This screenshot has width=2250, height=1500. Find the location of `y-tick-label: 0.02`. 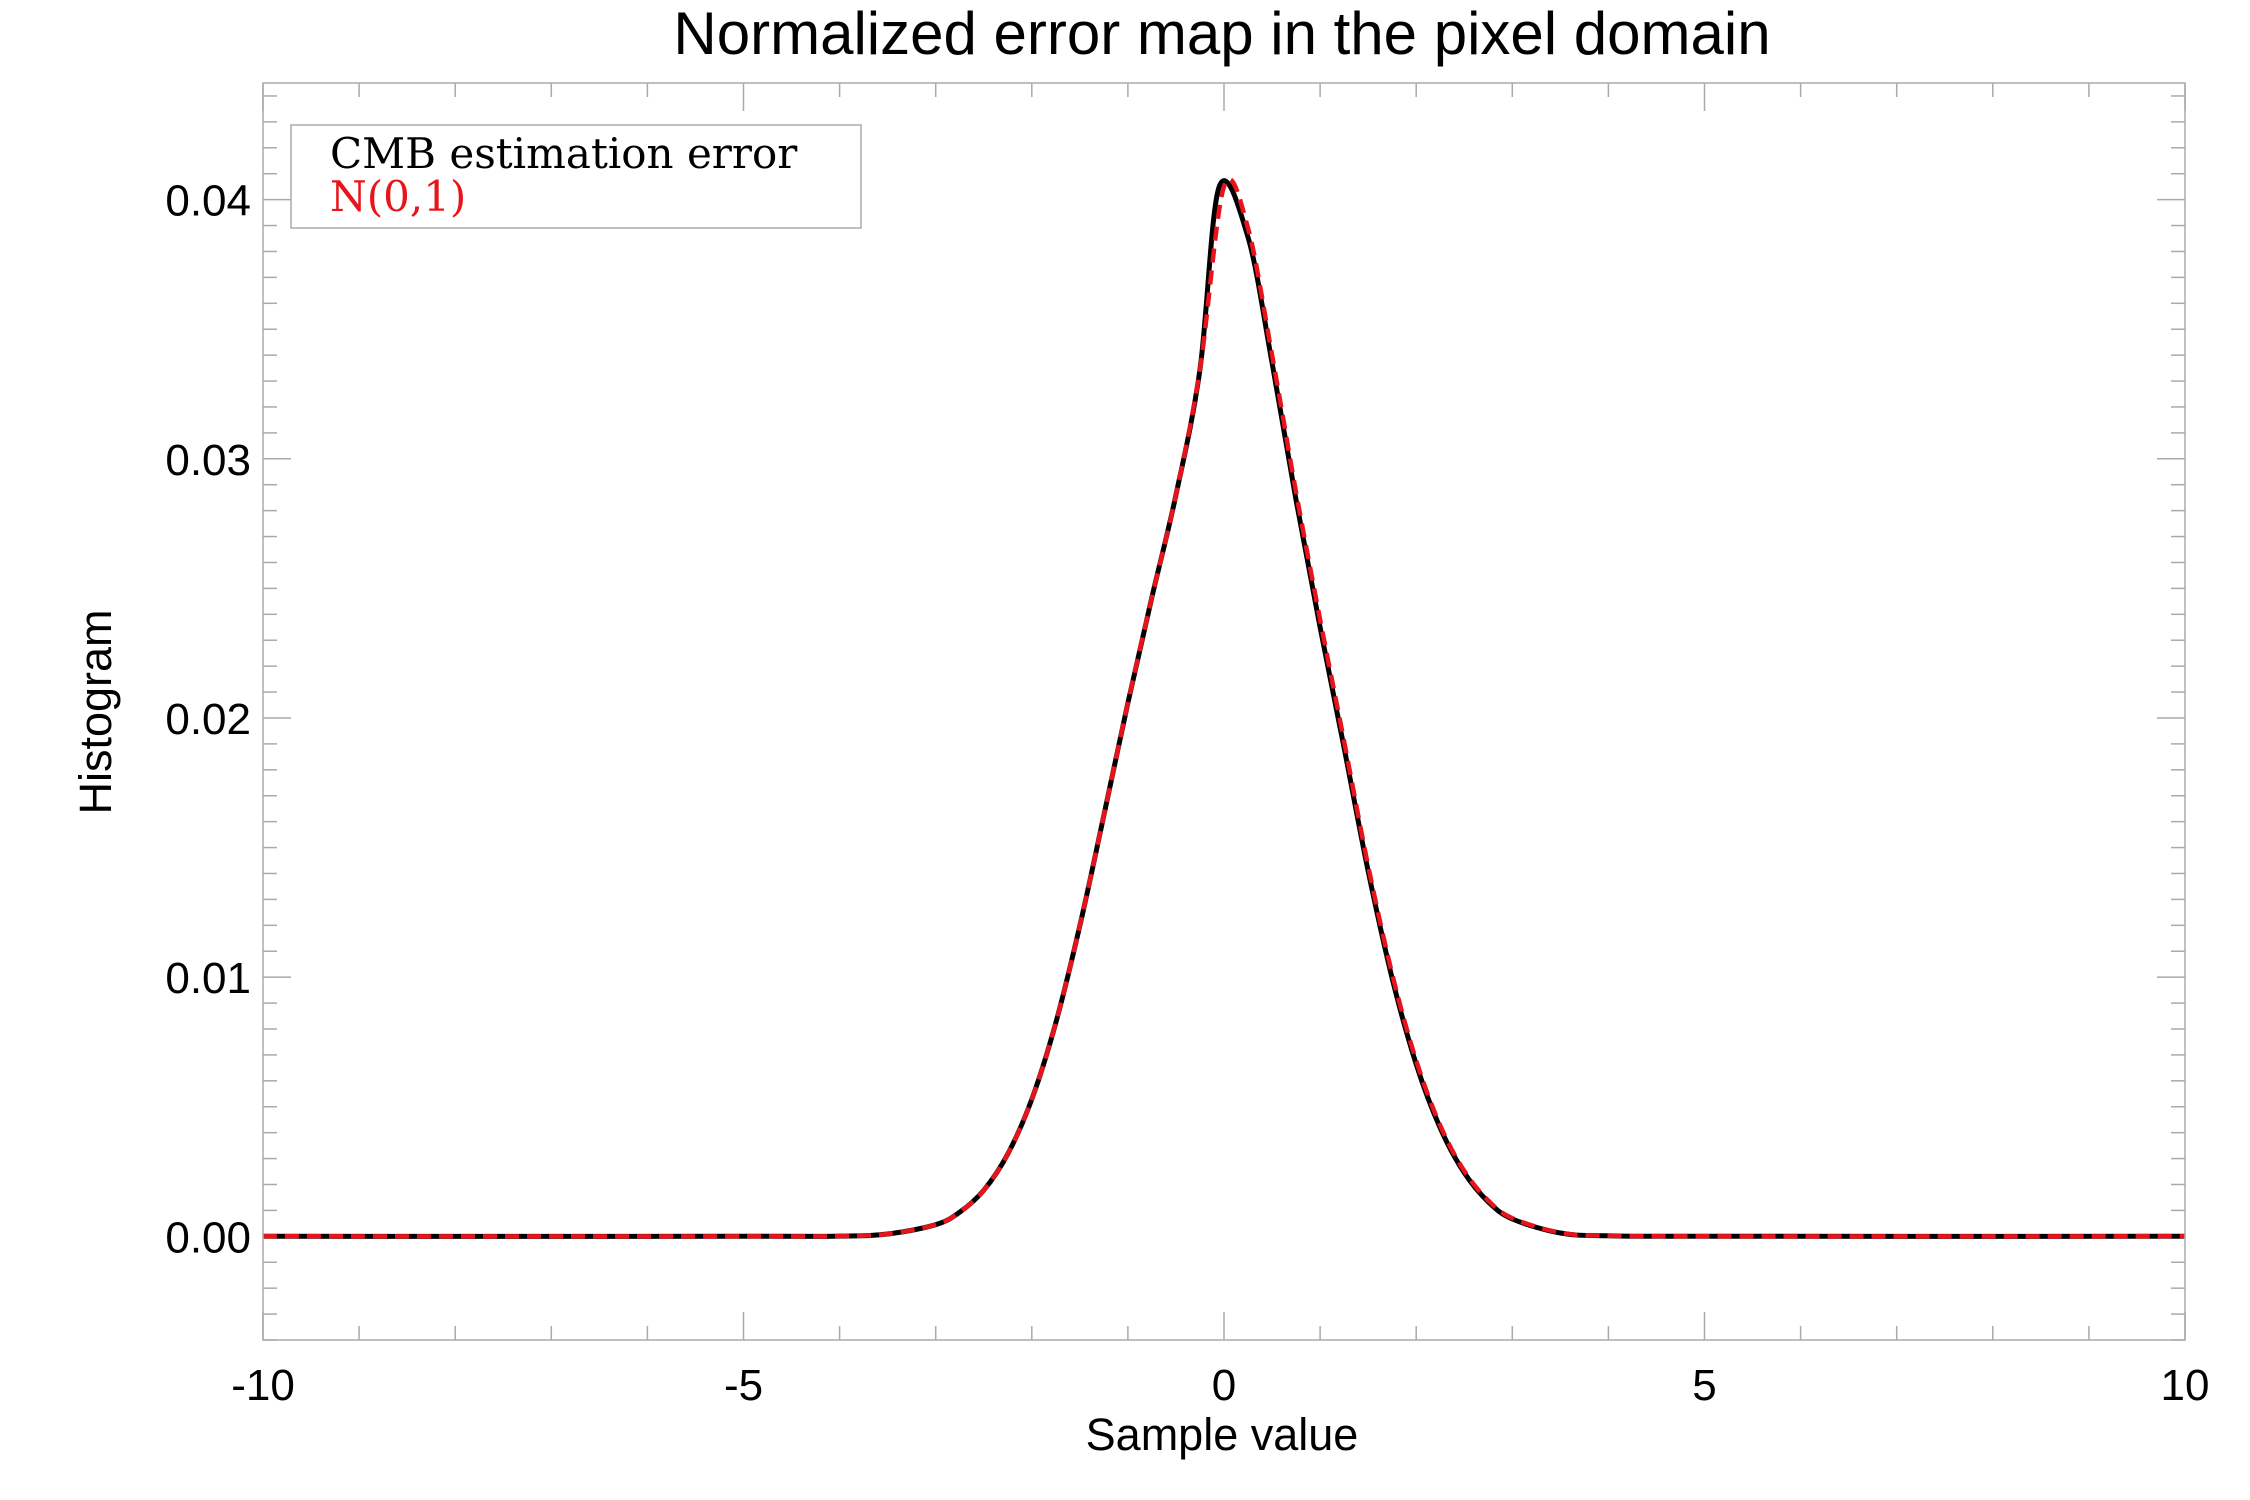

y-tick-label: 0.02 is located at coordinates (208, 719).